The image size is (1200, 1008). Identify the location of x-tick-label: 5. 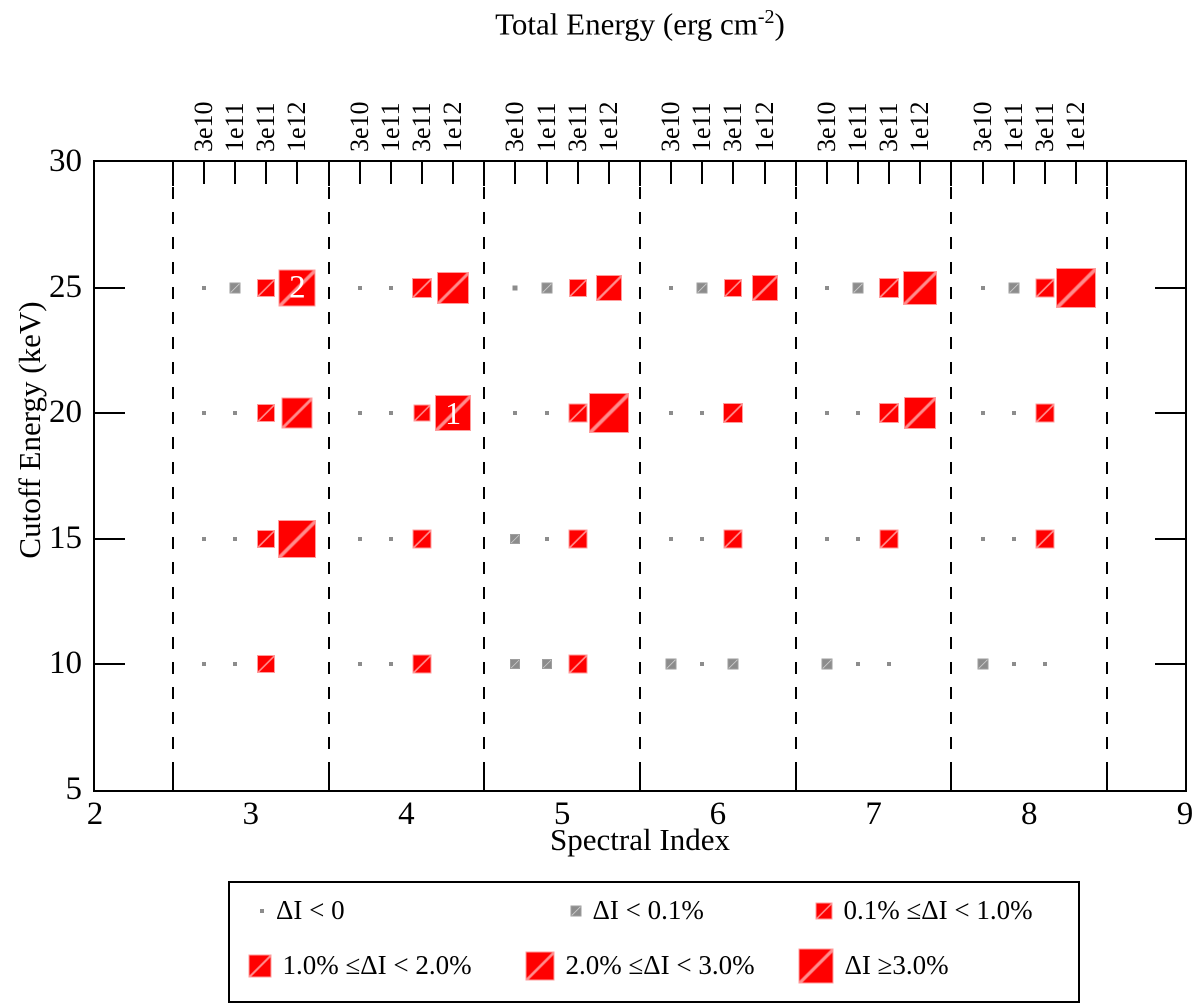
(562, 814).